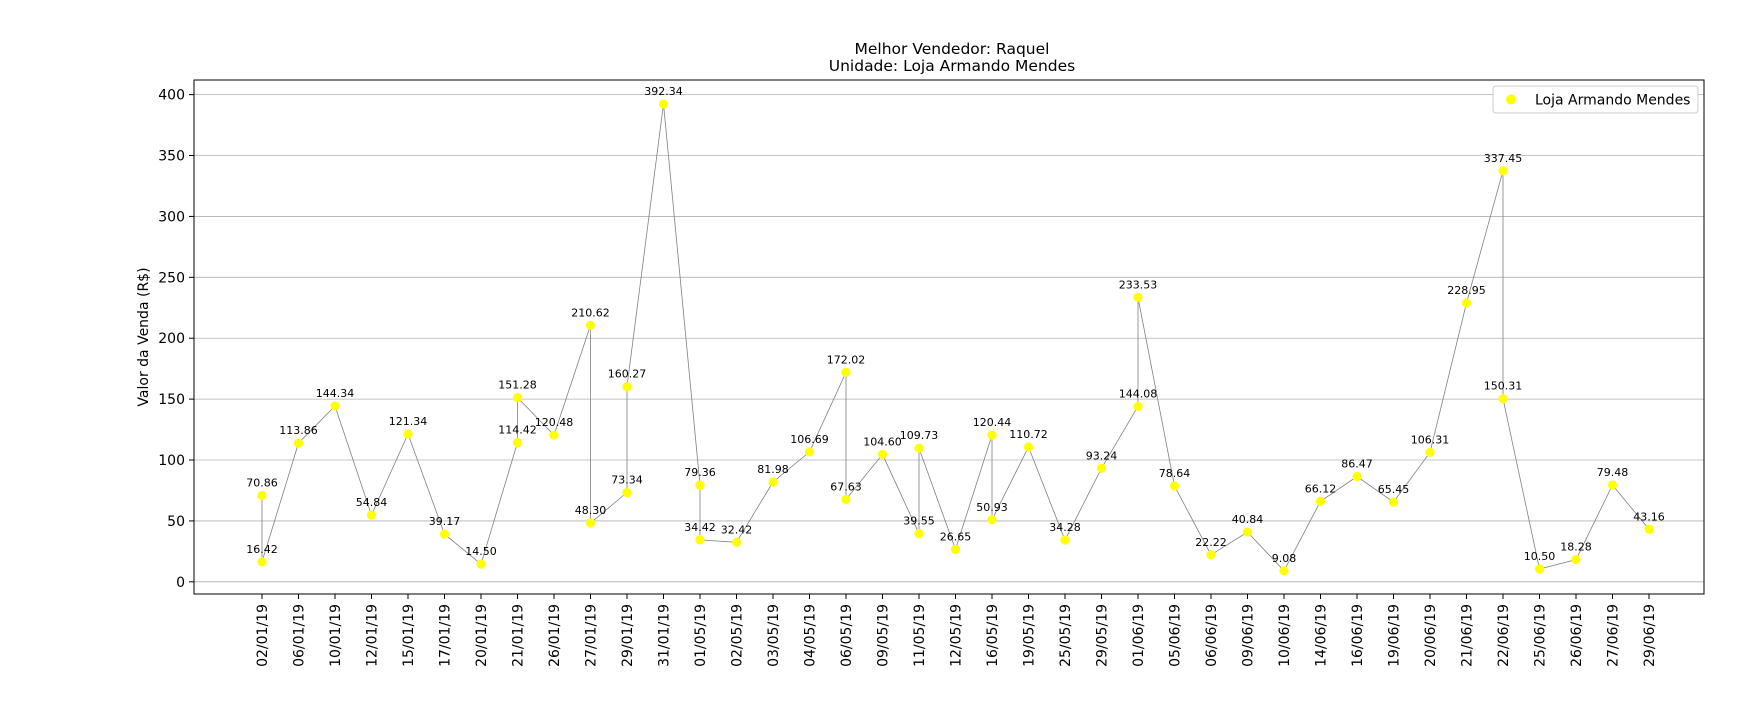 The height and width of the screenshot is (724, 1739). I want to click on x-tick-label: 10/06/19, so click(1285, 635).